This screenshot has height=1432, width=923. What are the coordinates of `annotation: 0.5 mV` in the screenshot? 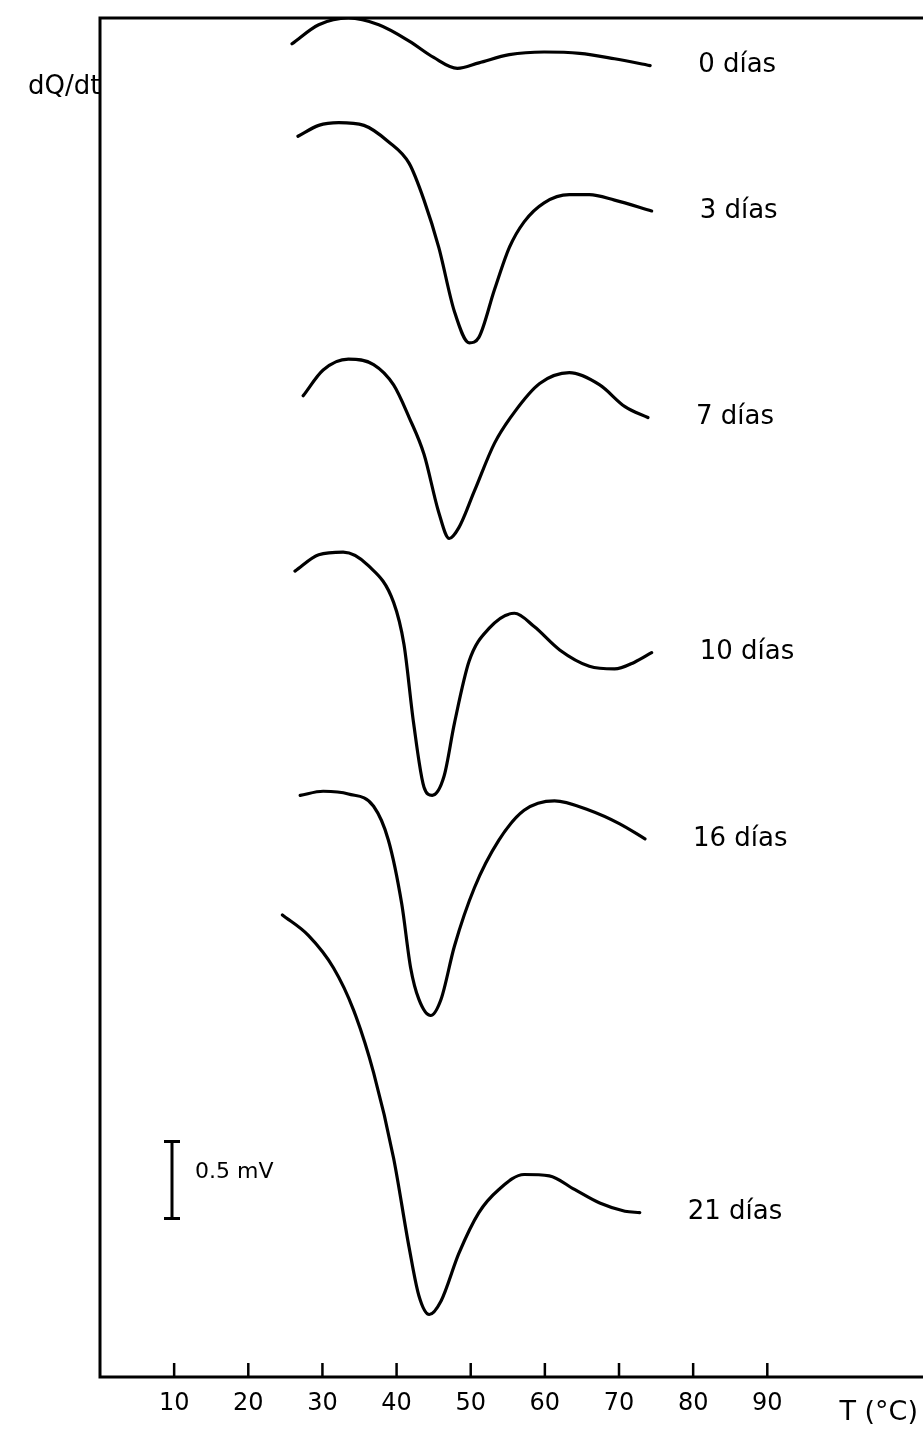 It's located at (234, 1170).